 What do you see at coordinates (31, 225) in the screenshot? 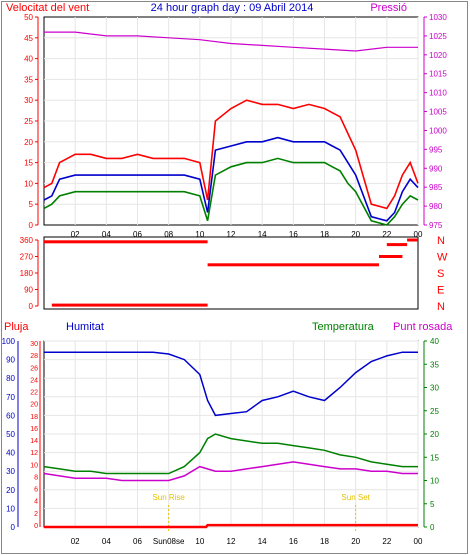
I see `wind-tick-label: 0` at bounding box center [31, 225].